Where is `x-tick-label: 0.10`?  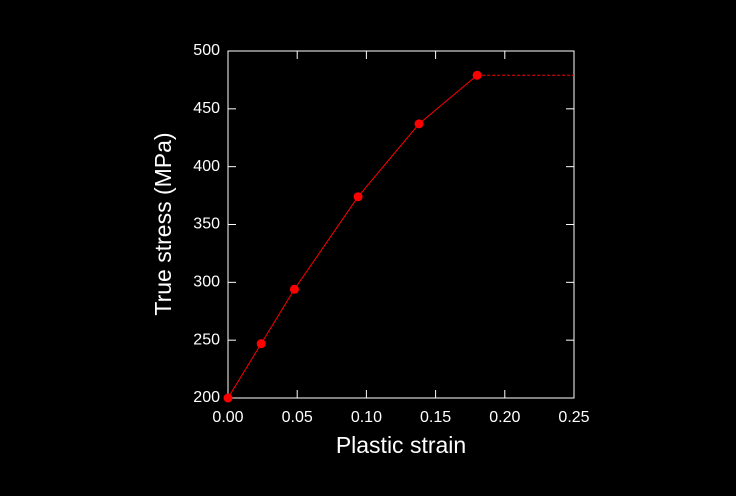
x-tick-label: 0.10 is located at coordinates (366, 417).